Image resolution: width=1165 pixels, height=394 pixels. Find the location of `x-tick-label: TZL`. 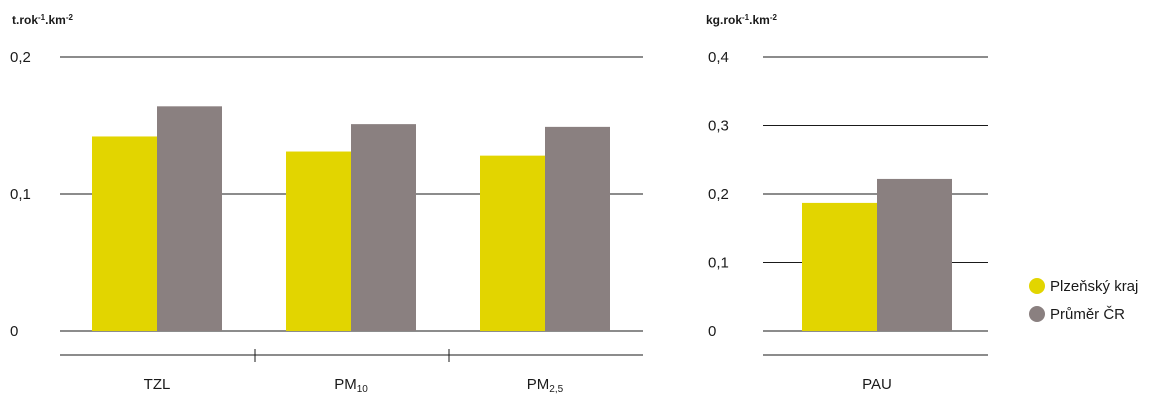

x-tick-label: TZL is located at coordinates (157, 384).